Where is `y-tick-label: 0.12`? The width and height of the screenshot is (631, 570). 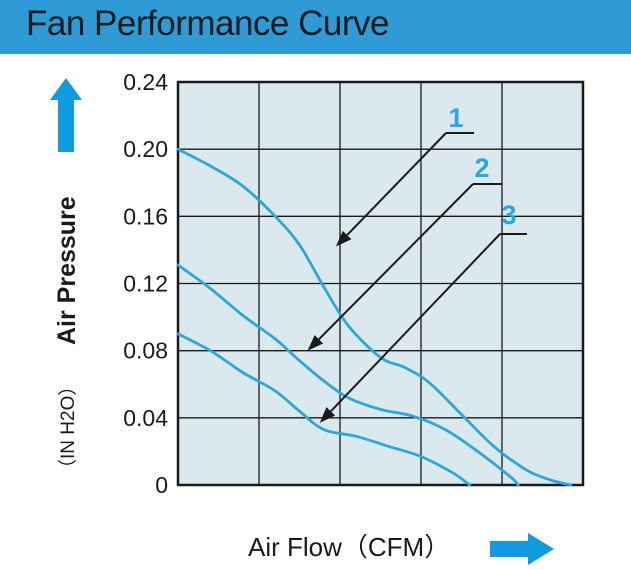 y-tick-label: 0.12 is located at coordinates (145, 284).